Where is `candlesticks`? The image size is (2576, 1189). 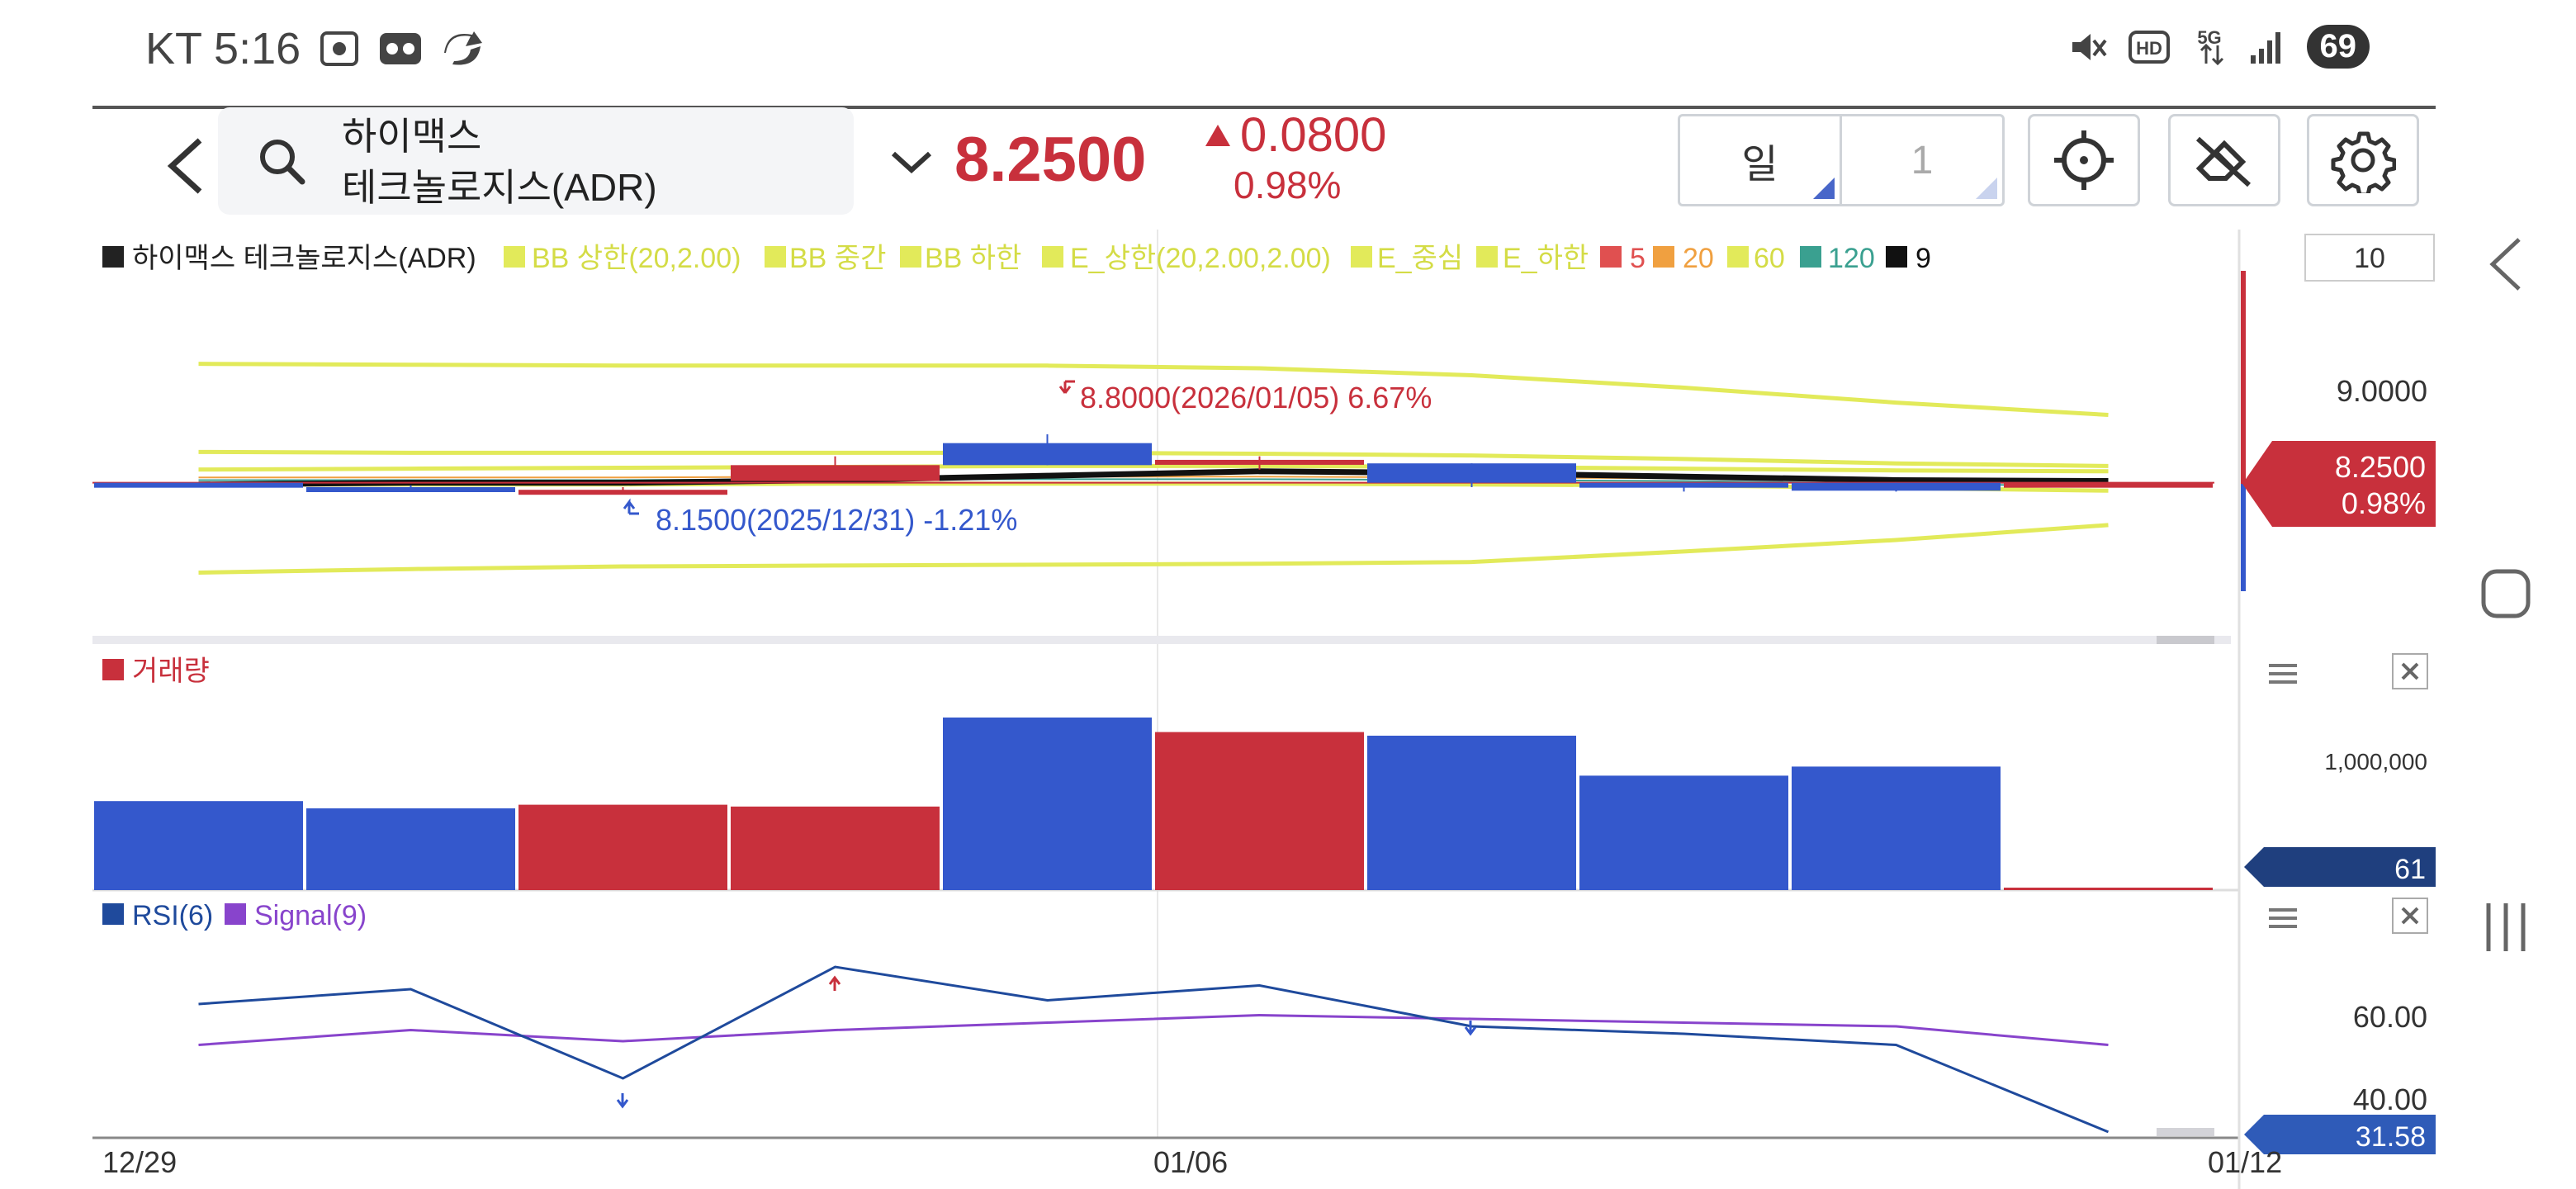
candlesticks is located at coordinates (1153, 464).